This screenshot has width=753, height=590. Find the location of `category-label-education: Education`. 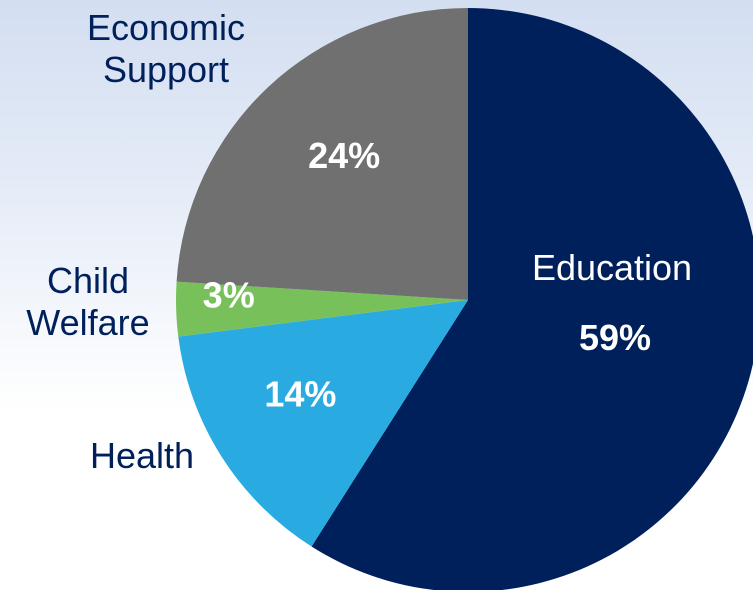

category-label-education: Education is located at coordinates (612, 267).